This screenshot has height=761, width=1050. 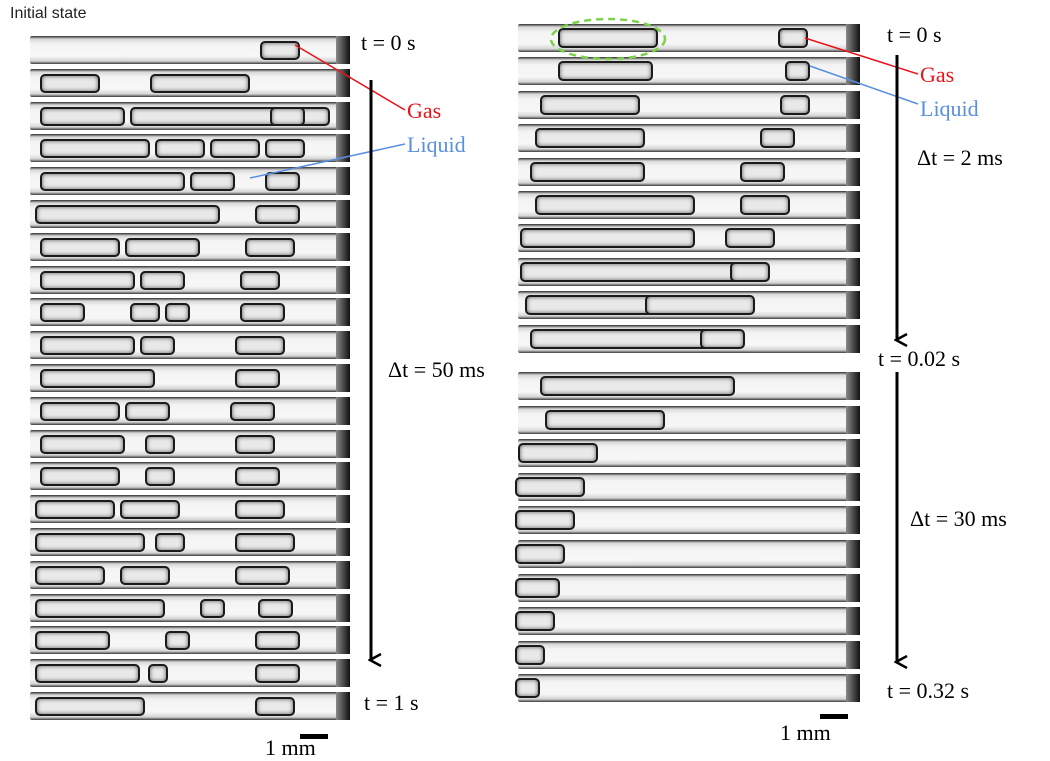 What do you see at coordinates (314, 736) in the screenshot?
I see `left-scale-bar` at bounding box center [314, 736].